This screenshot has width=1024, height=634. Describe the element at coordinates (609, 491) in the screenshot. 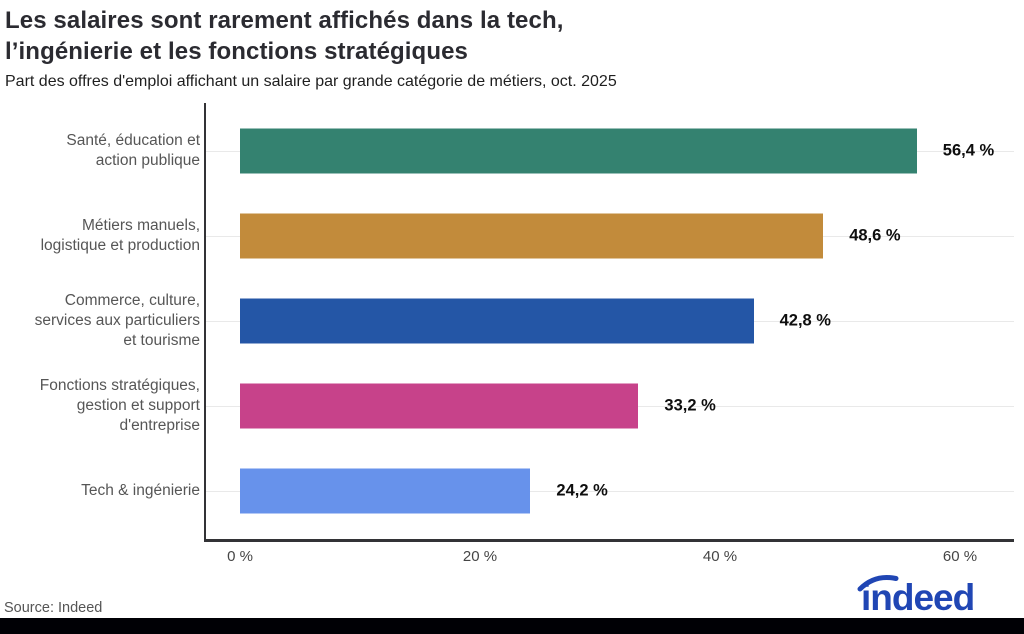

I see `gridline` at that location.